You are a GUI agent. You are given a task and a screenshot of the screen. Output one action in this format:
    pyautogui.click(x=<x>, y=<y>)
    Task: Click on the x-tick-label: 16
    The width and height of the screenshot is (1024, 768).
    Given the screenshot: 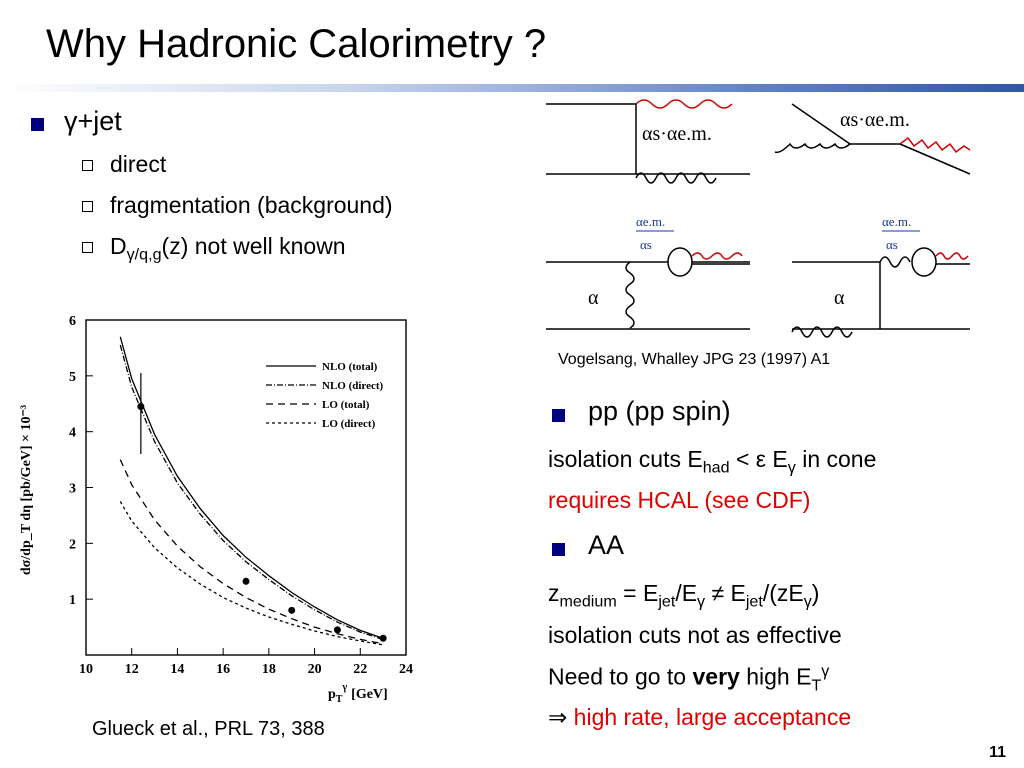 What is the action you would take?
    pyautogui.click(x=223, y=669)
    